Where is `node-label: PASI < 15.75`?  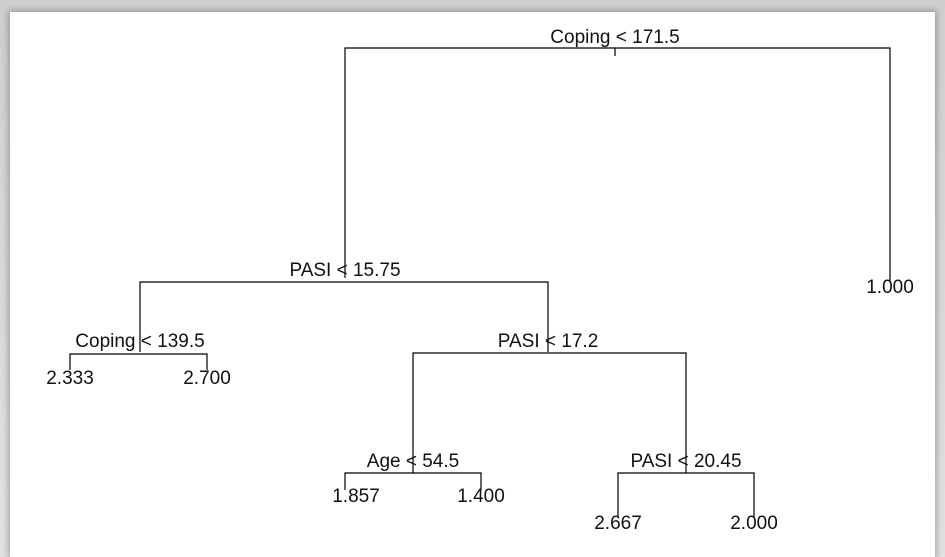 node-label: PASI < 15.75 is located at coordinates (344, 270).